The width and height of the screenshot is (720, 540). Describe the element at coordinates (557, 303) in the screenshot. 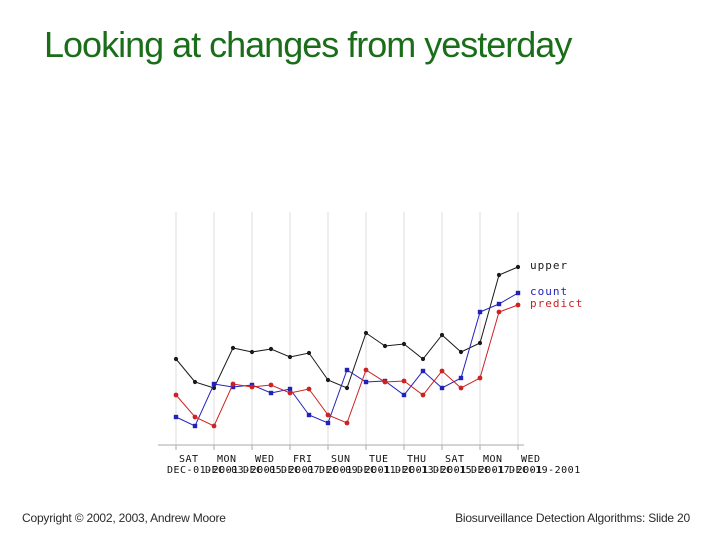

I see `legend-label-predict: predict` at that location.